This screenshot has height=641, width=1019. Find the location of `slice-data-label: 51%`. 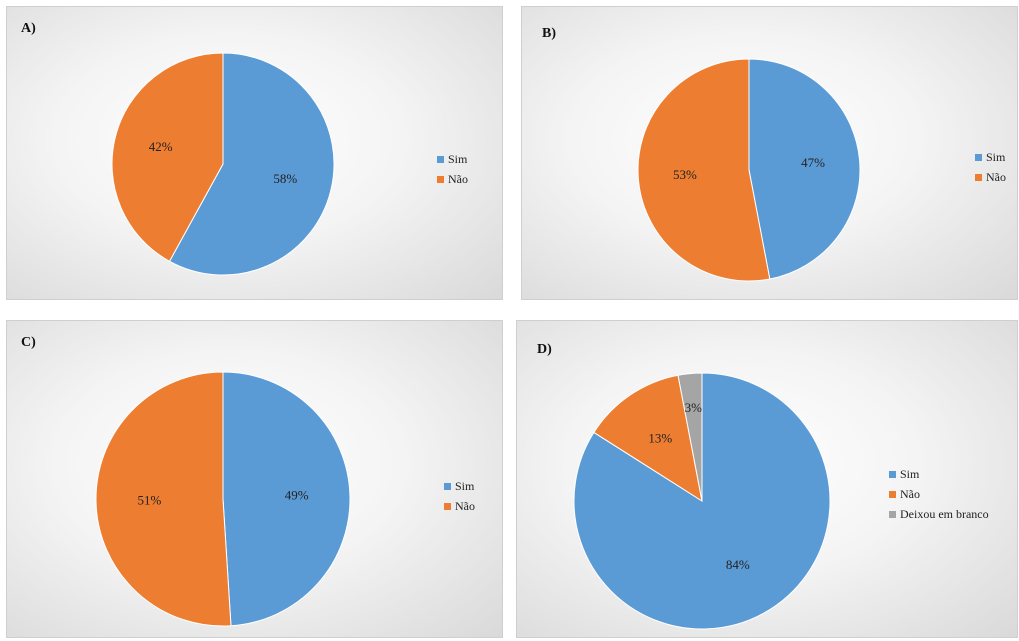

slice-data-label: 51% is located at coordinates (149, 499).